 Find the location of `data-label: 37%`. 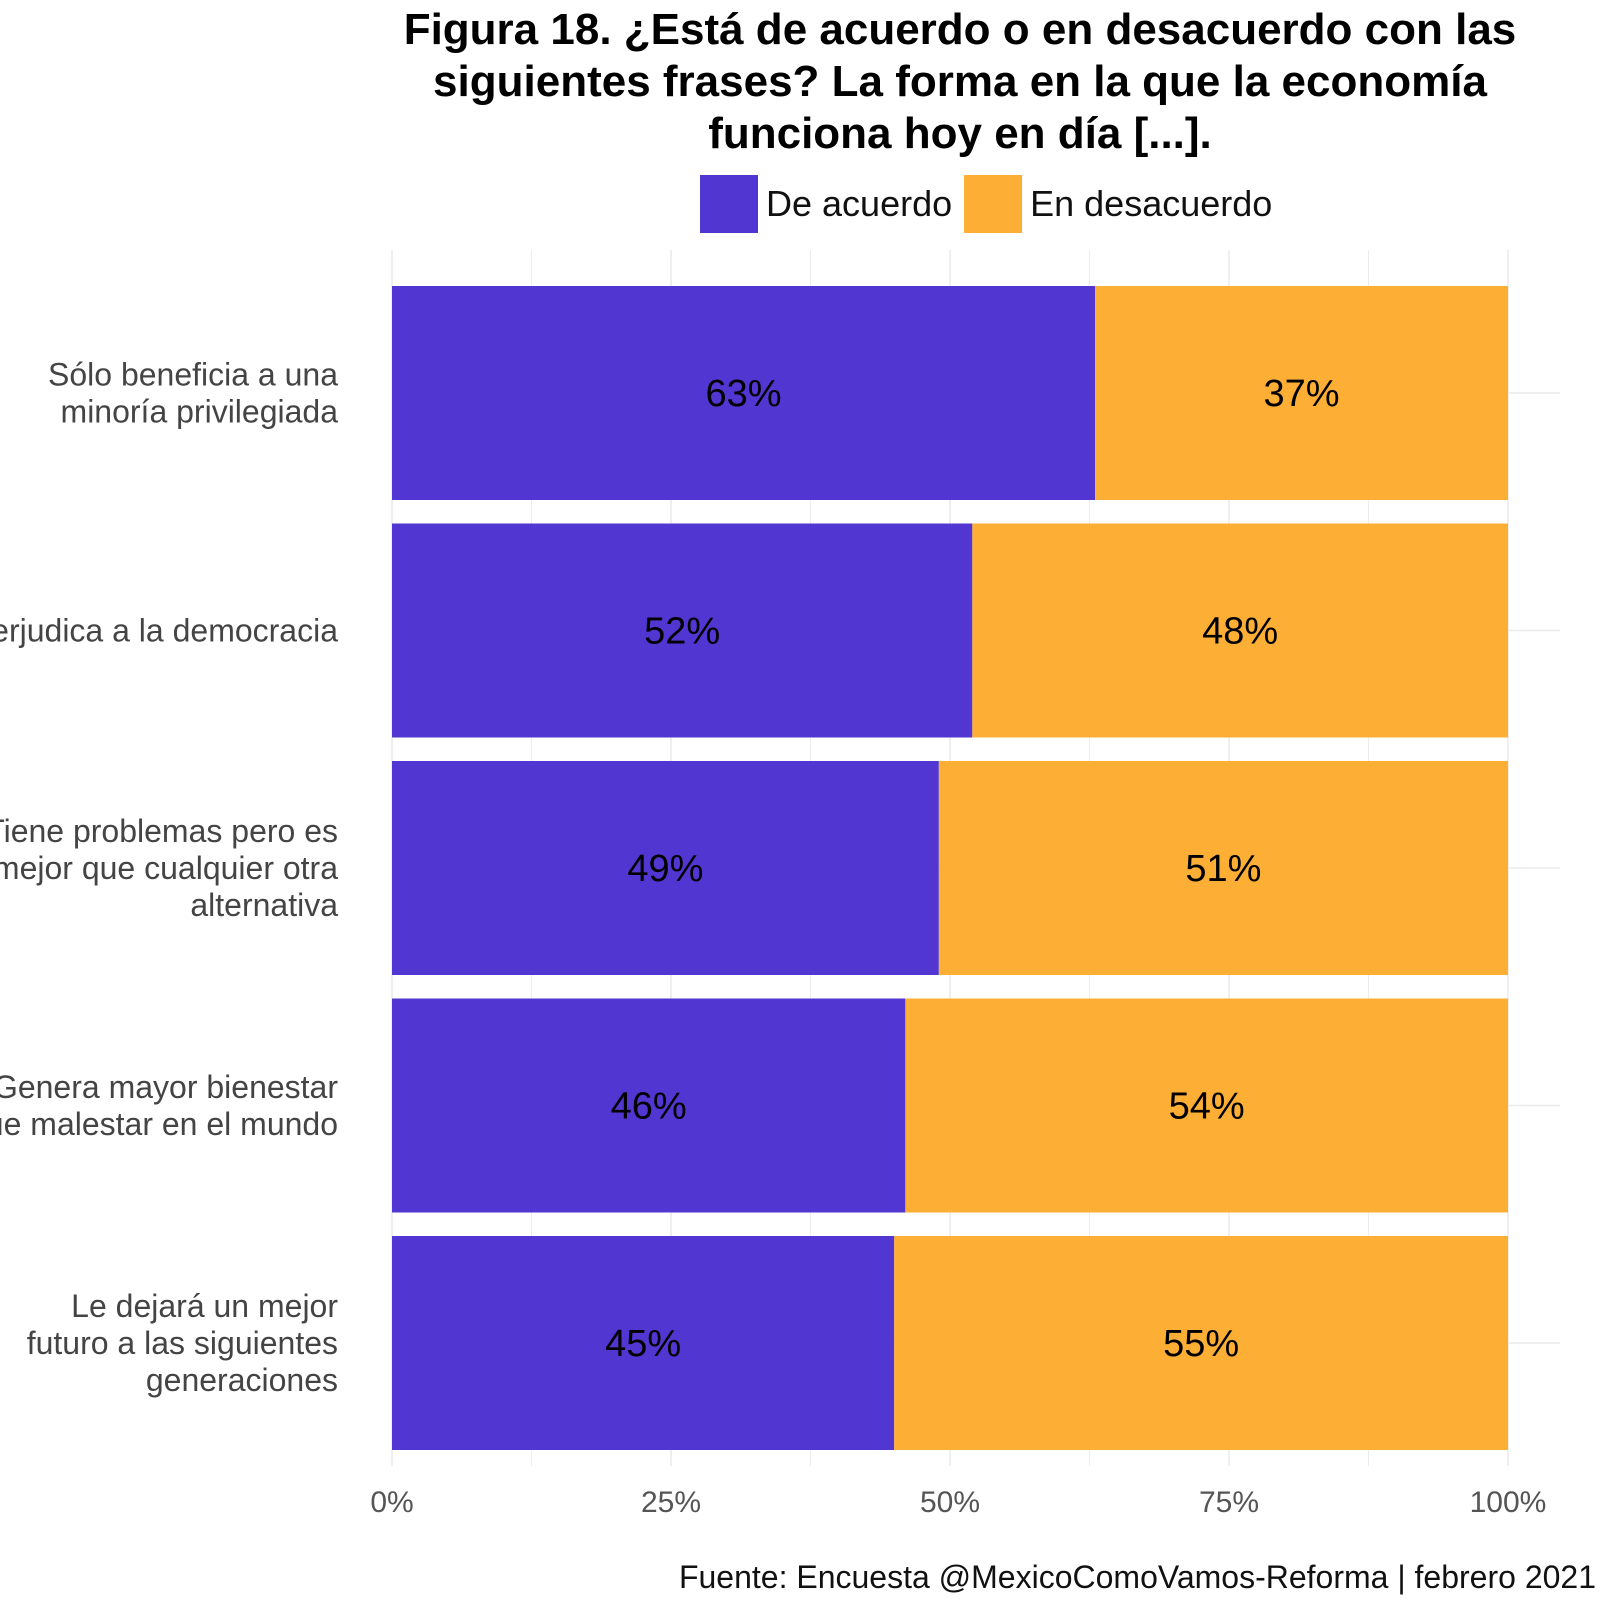

data-label: 37% is located at coordinates (1302, 394).